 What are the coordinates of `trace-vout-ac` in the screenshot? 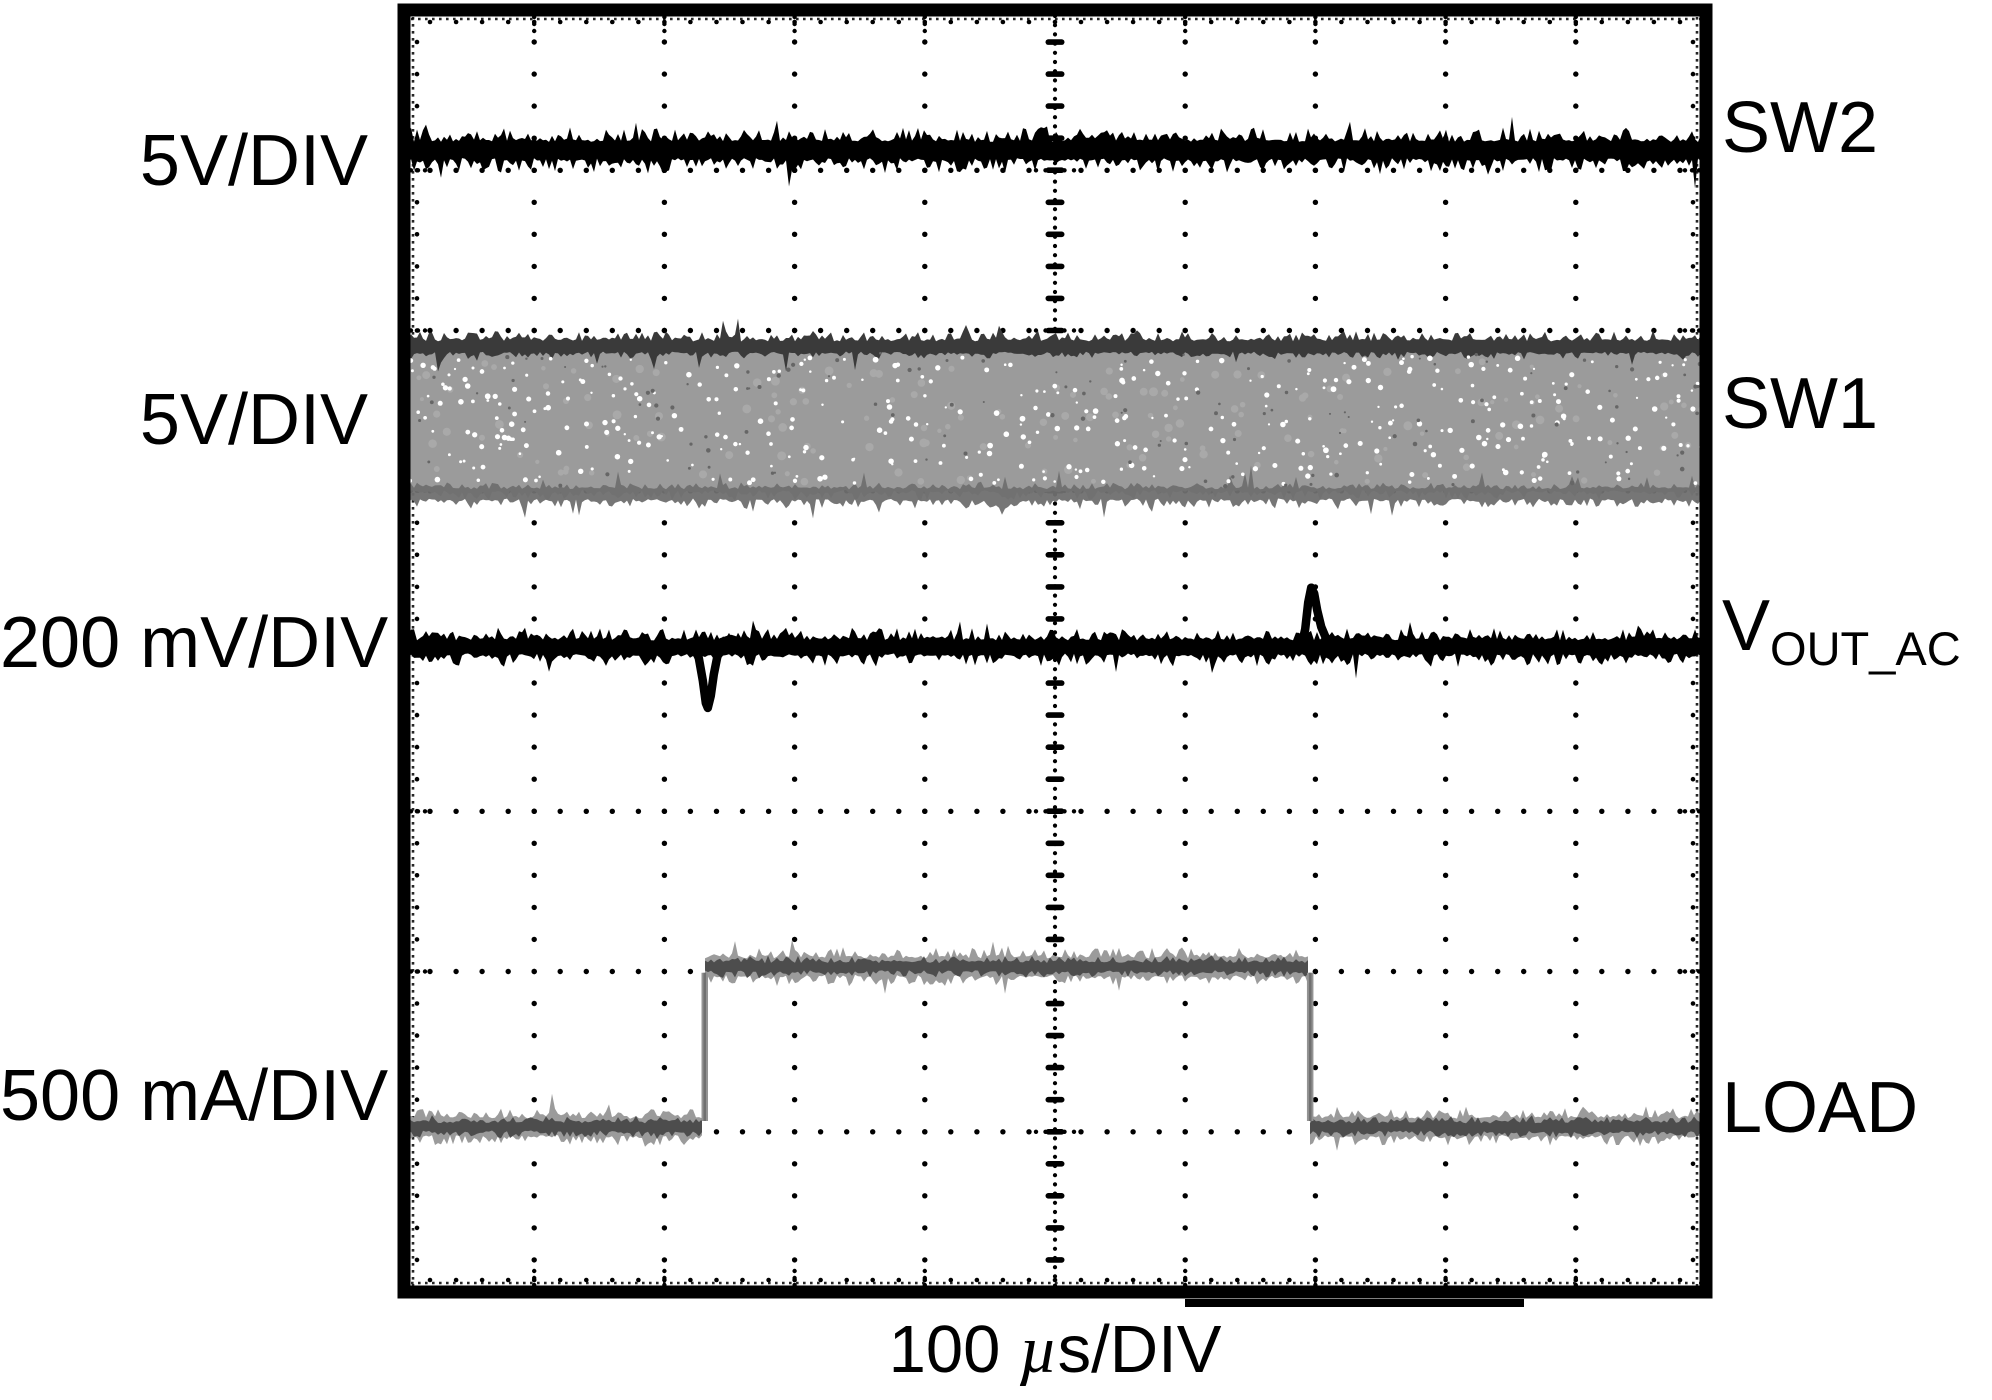 It's located at (1054, 648).